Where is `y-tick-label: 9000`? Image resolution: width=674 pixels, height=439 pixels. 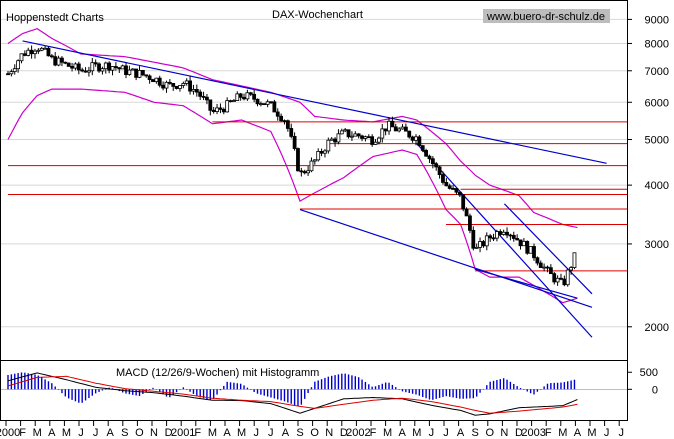 y-tick-label: 9000 is located at coordinates (657, 20).